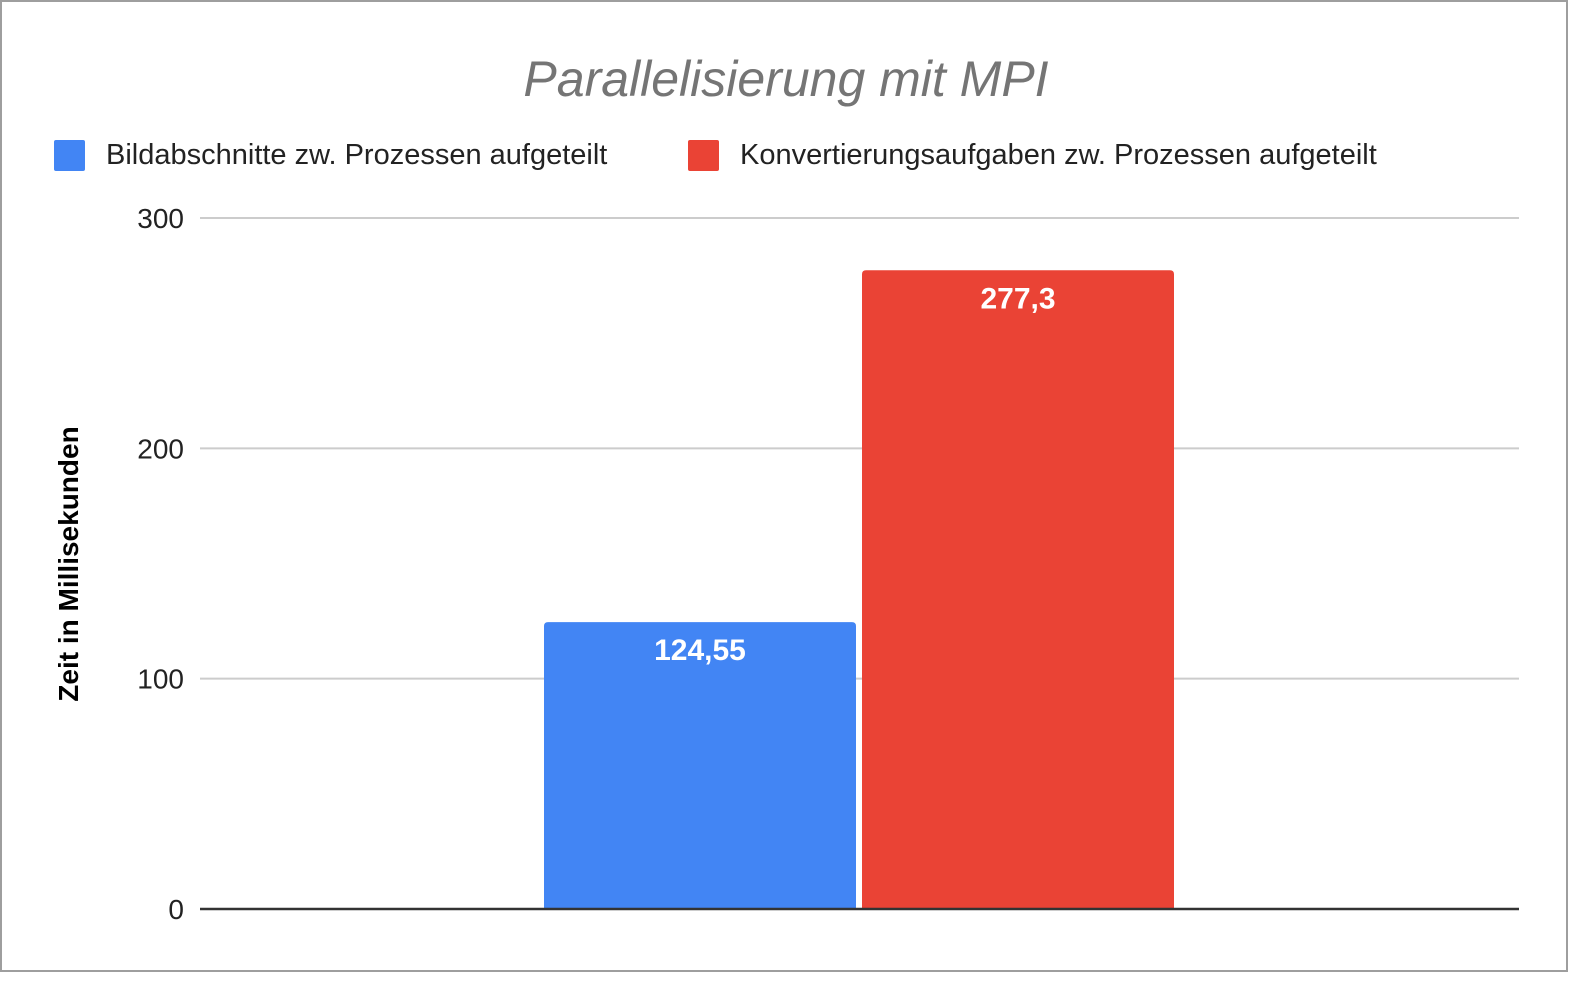 This screenshot has width=1582, height=982. Describe the element at coordinates (160, 218) in the screenshot. I see `y-tick-label: 300` at that location.